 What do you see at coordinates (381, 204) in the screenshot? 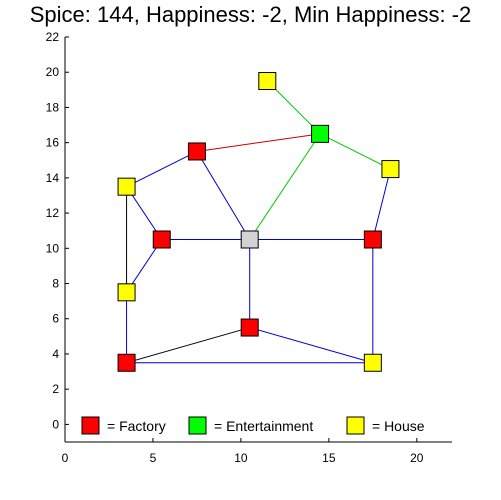
I see `road-h2-f3` at bounding box center [381, 204].